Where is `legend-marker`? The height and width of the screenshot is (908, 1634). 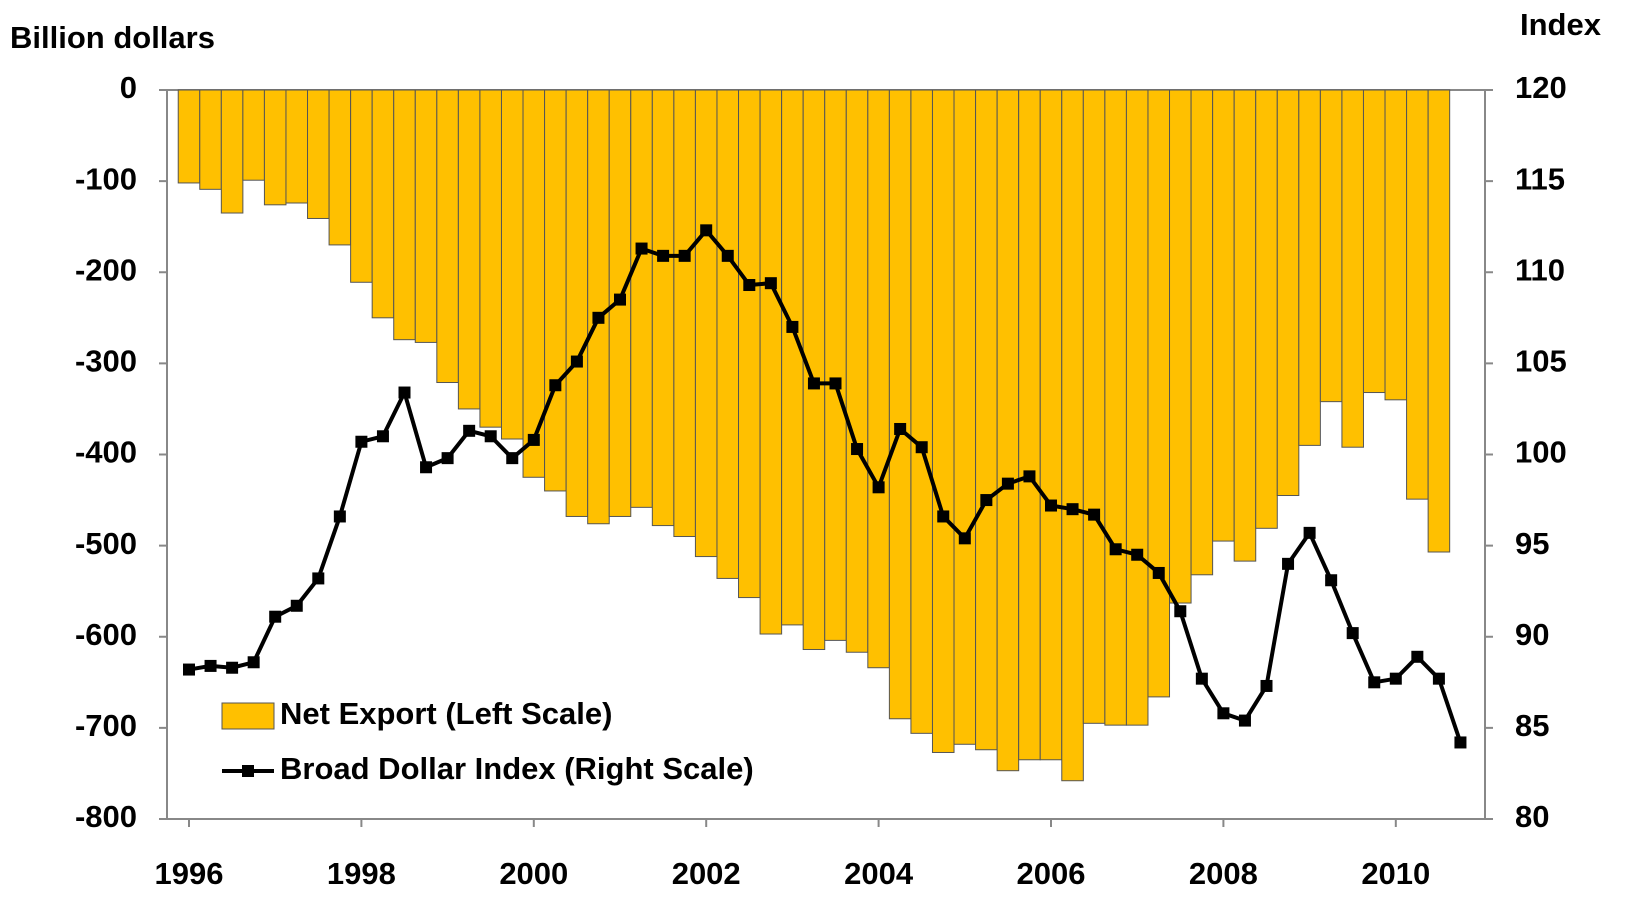
legend-marker is located at coordinates (248, 771).